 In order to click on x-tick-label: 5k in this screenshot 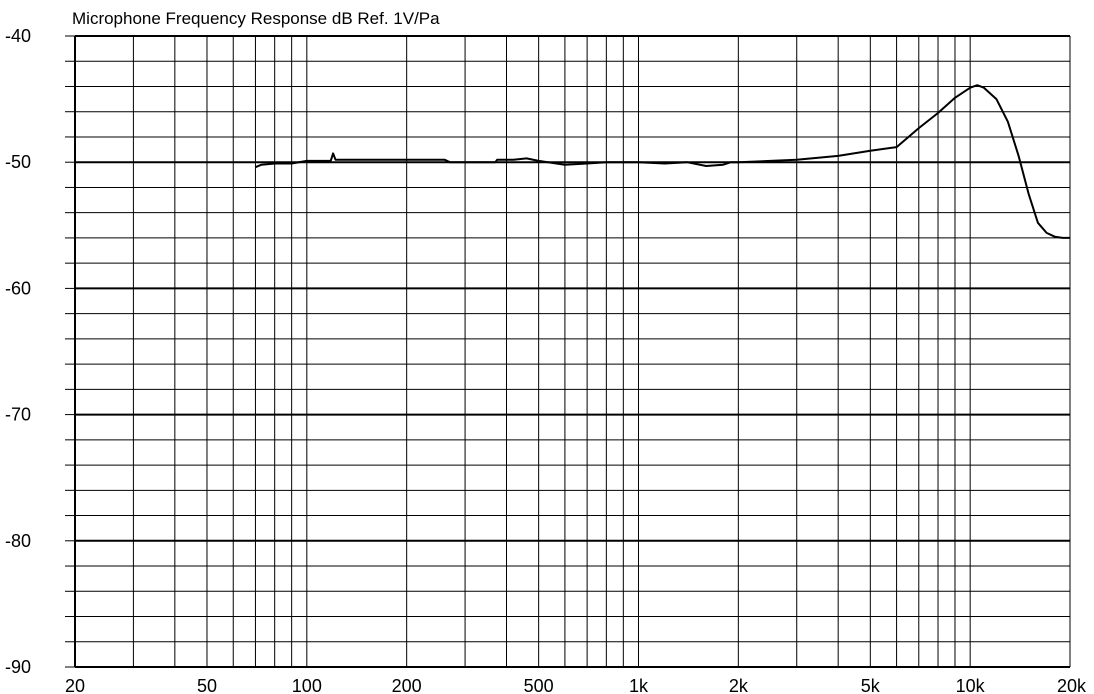, I will do `click(871, 685)`.